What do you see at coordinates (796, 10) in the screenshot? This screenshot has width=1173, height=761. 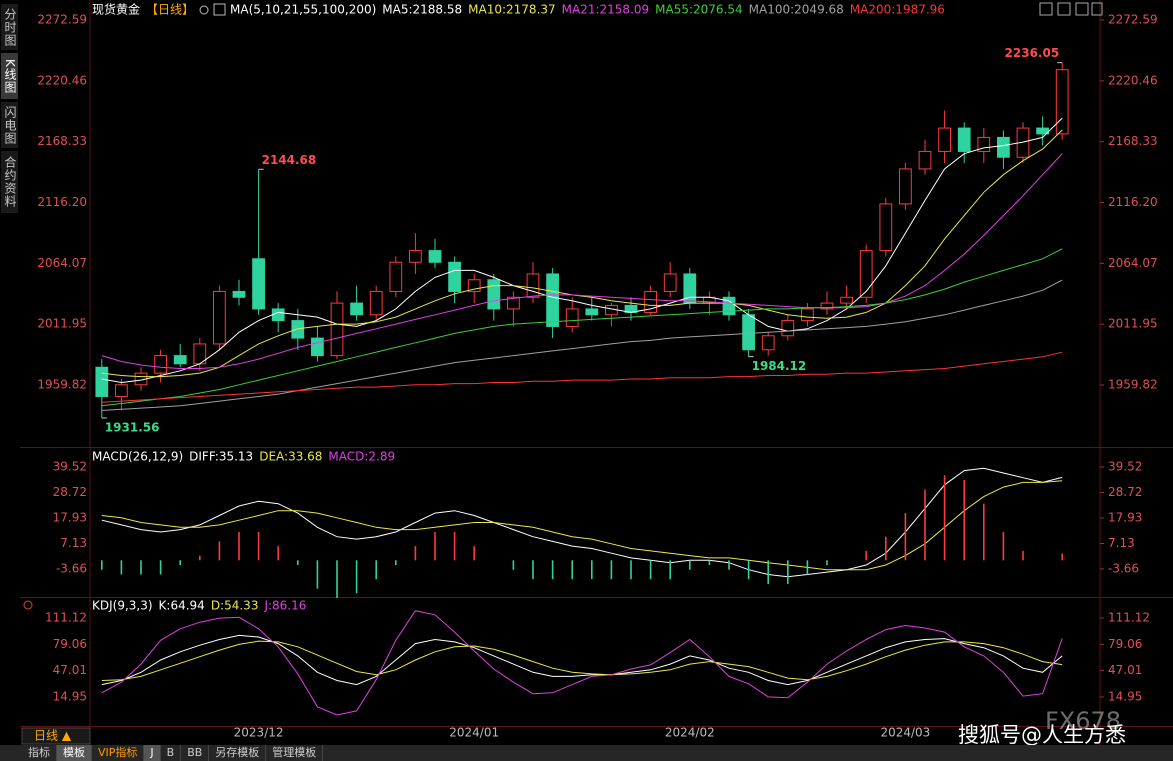 I see `legend-entry: MA100:2049.68` at bounding box center [796, 10].